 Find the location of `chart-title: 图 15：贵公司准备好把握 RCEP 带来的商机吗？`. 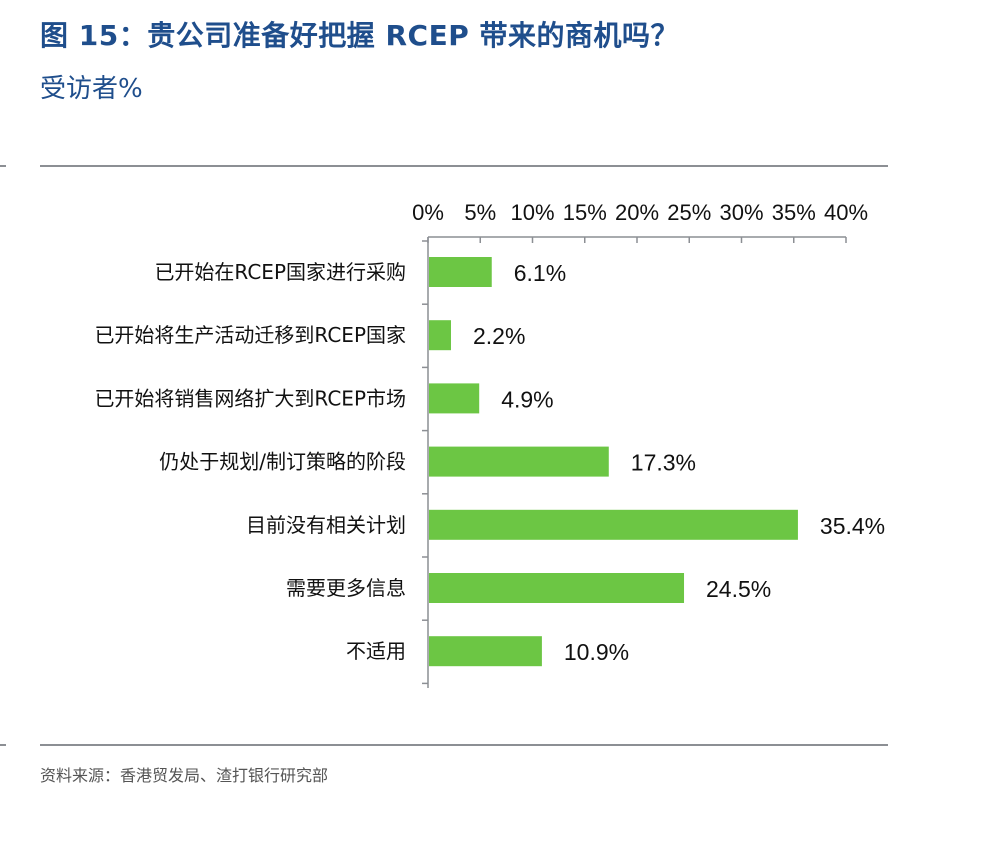

chart-title: 图 15：贵公司准备好把握 RCEP 带来的商机吗？ is located at coordinates (359, 35).